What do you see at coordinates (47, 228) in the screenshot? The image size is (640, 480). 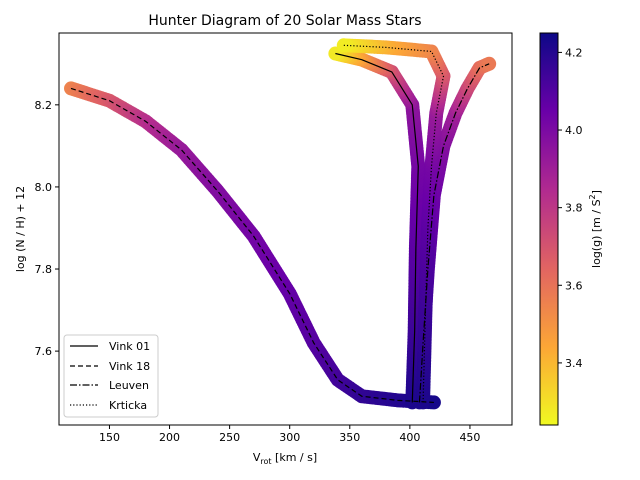 I see `y-axis-ticks: 7.6 7.8 8.0 8.2` at bounding box center [47, 228].